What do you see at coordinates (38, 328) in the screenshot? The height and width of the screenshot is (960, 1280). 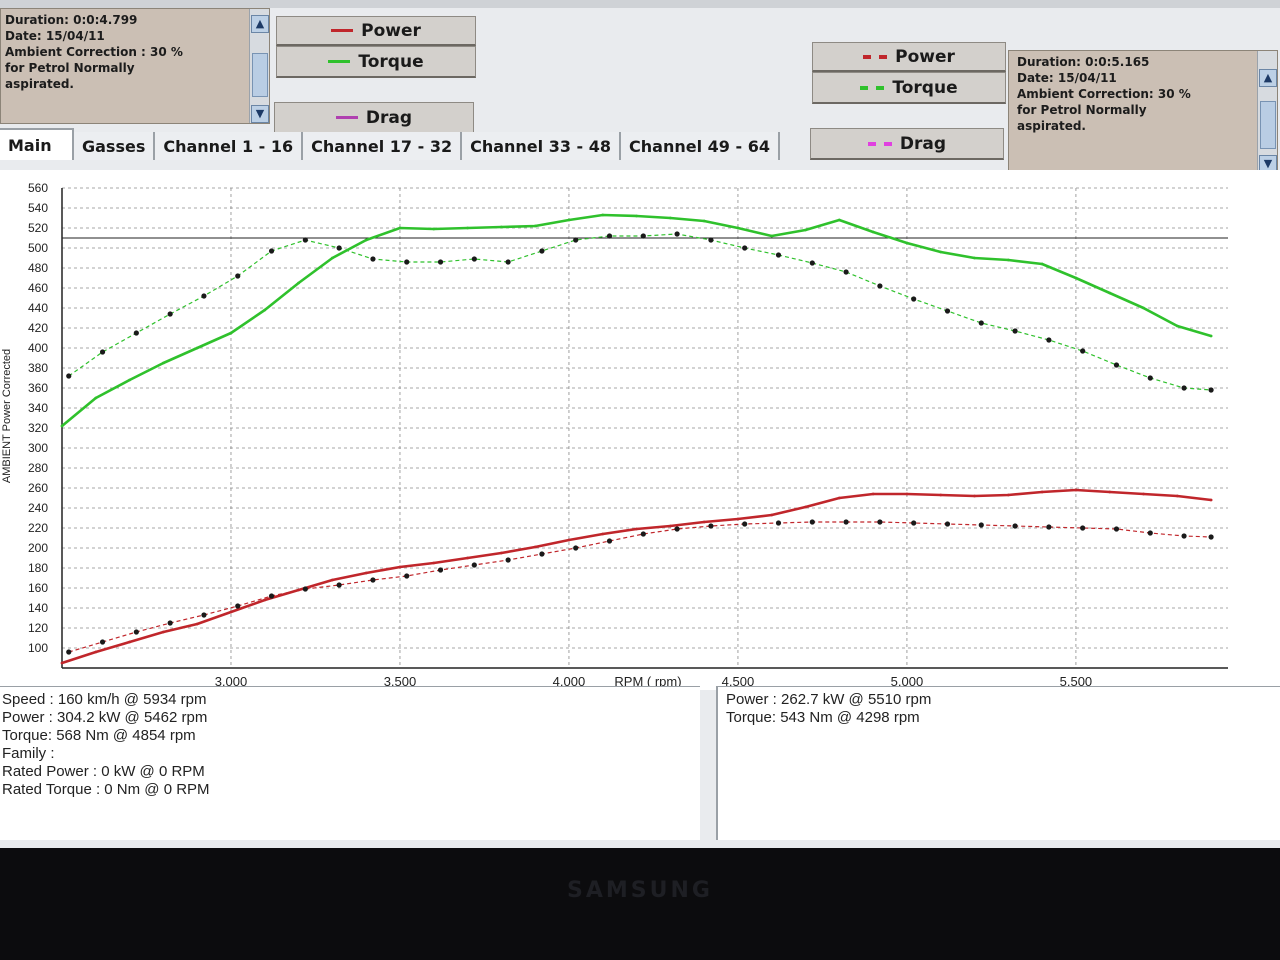 I see `y-tick-label: 420` at bounding box center [38, 328].